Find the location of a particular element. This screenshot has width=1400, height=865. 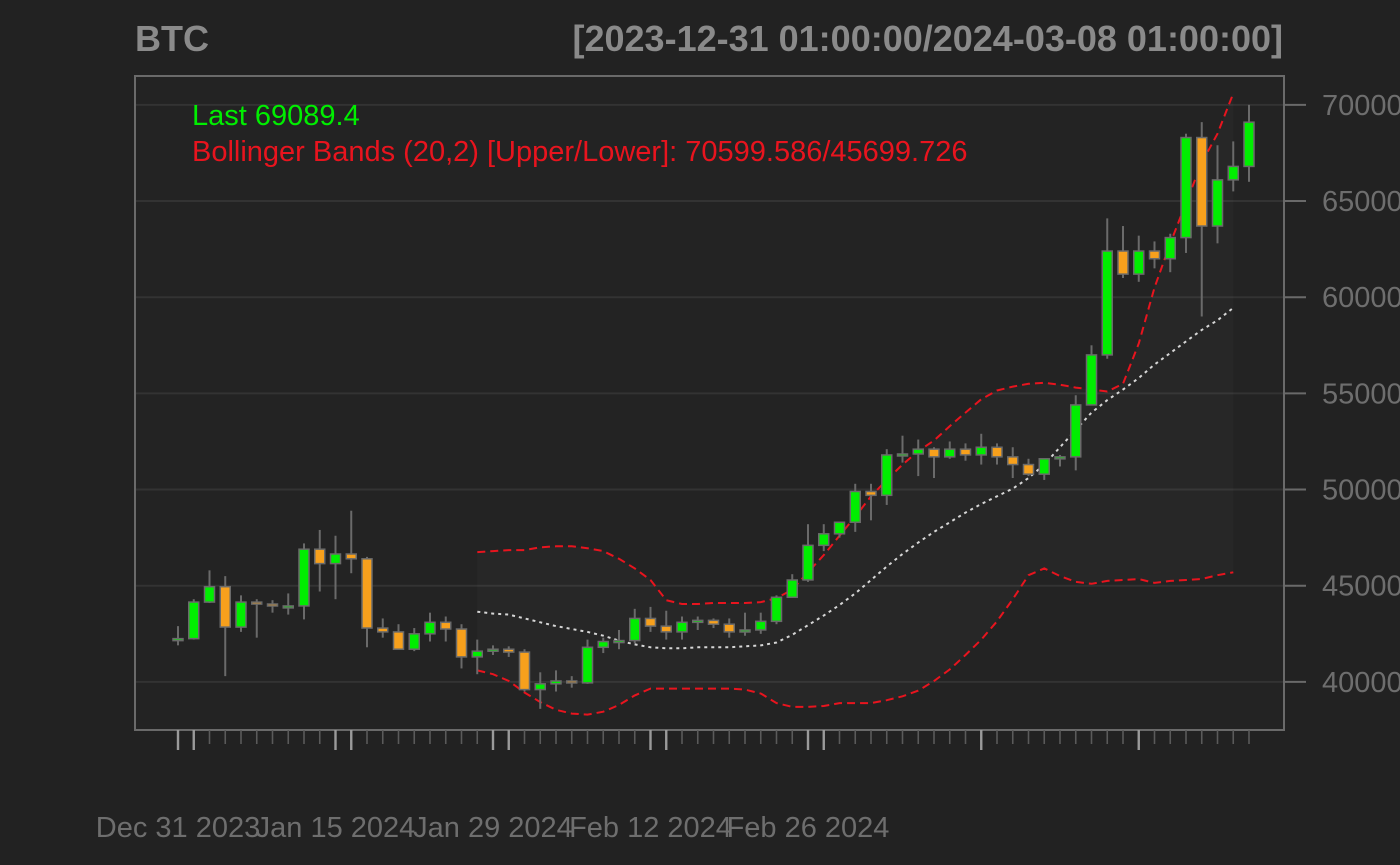

x-tick-label: Jan 29 2024 is located at coordinates (493, 828).